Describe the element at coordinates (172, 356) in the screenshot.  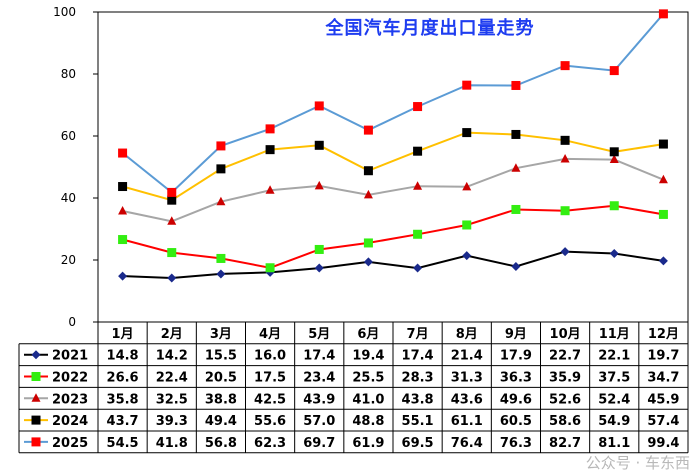
I see `table-cell: 14.2` at that location.